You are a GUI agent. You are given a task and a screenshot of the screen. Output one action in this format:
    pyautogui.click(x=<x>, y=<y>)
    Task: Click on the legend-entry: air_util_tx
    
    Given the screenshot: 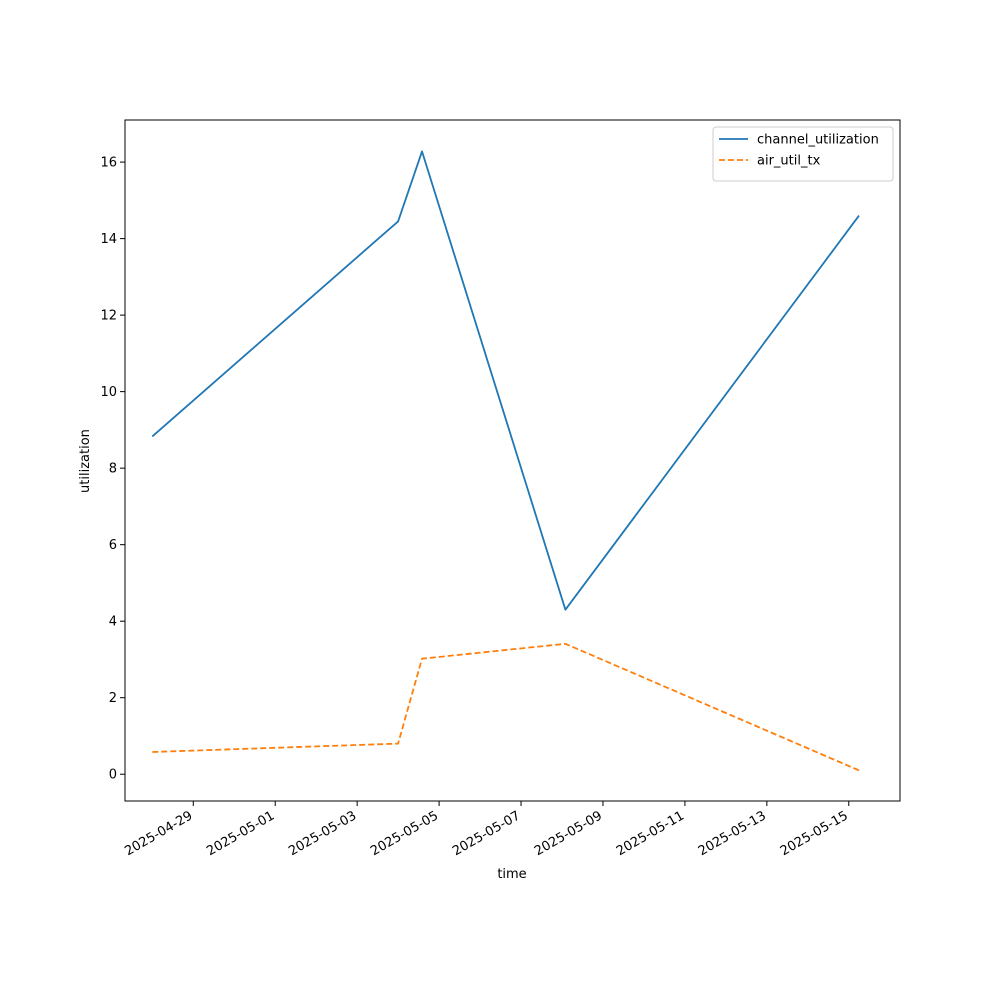 What is the action you would take?
    pyautogui.click(x=789, y=161)
    